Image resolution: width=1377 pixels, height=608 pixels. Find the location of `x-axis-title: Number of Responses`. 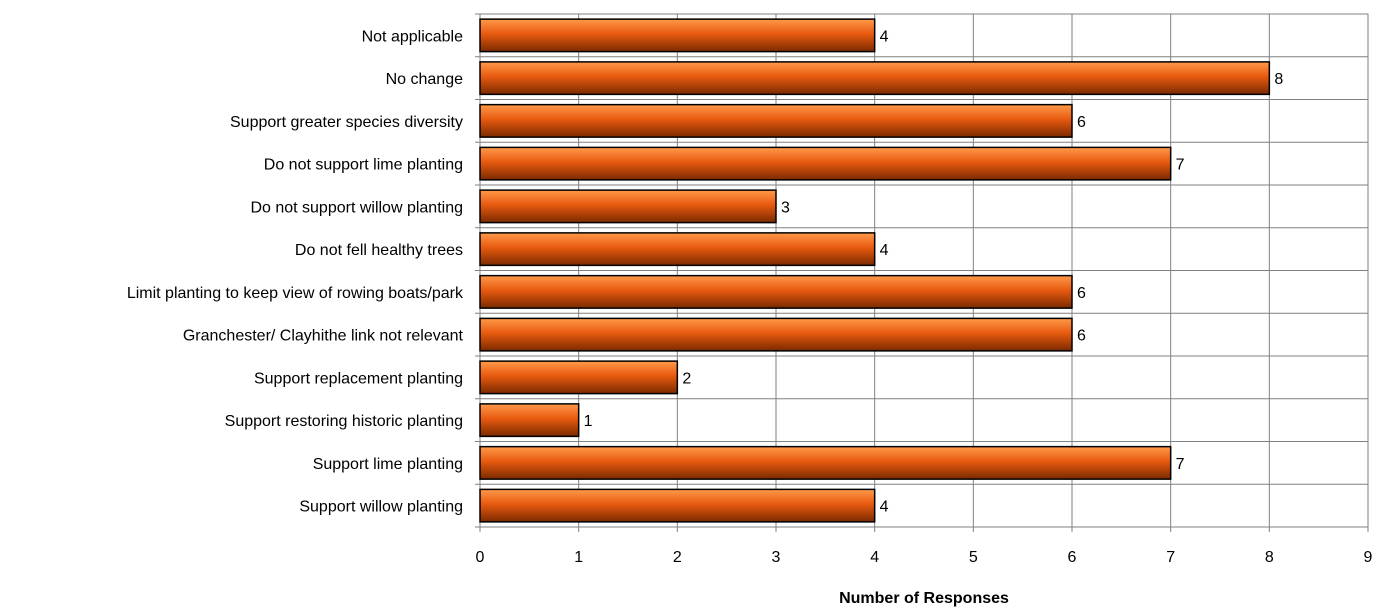

x-axis-title: Number of Responses is located at coordinates (924, 598).